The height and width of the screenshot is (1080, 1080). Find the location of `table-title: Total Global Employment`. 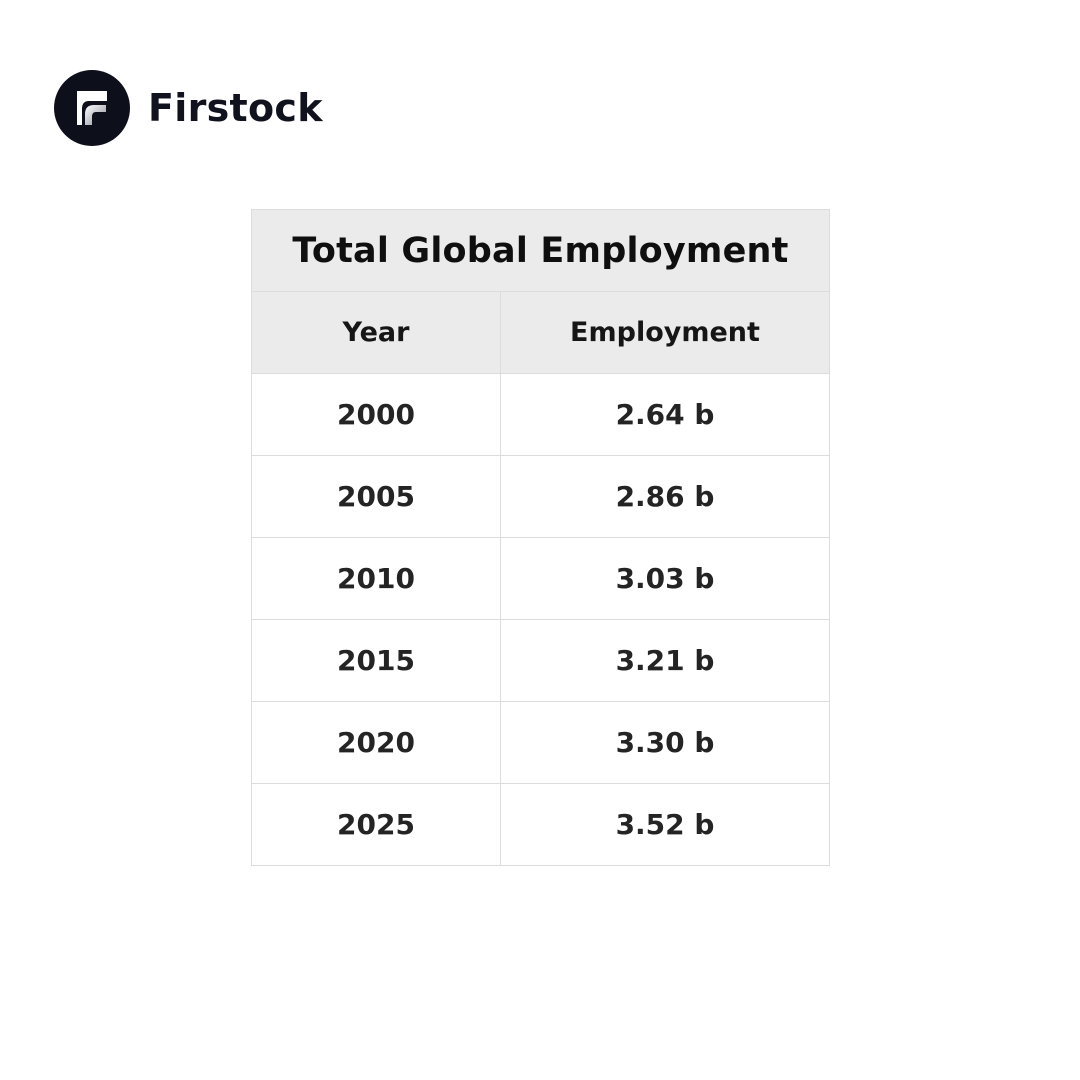

table-title: Total Global Employment is located at coordinates (540, 250).